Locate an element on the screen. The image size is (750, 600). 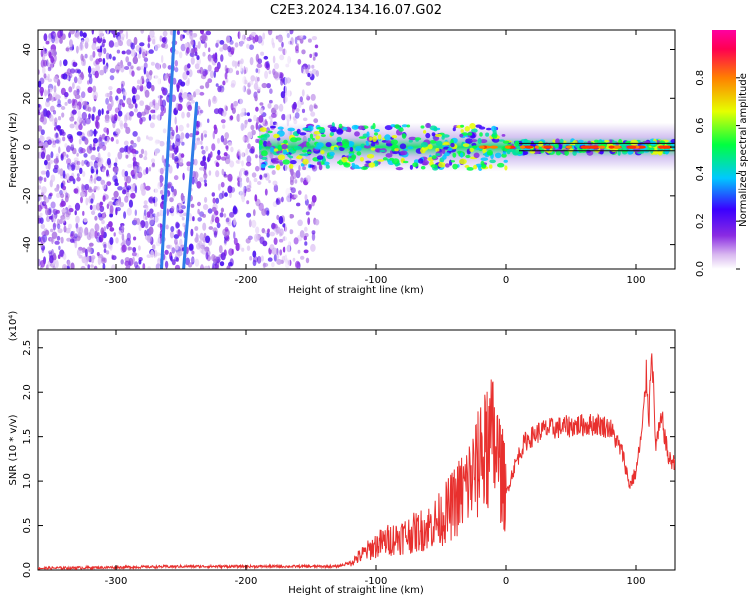
colorbar-tick-label: 0.0 is located at coordinates (700, 269).